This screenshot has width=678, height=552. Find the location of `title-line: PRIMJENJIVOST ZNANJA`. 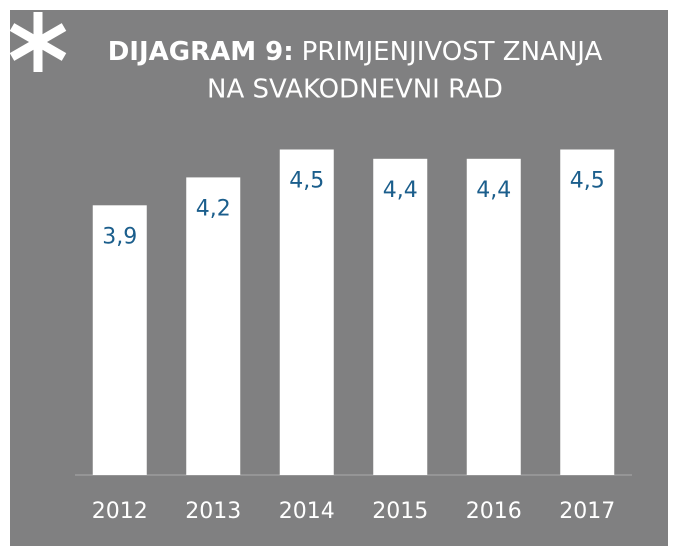

title-line: PRIMJENJIVOST ZNANJA is located at coordinates (452, 52).